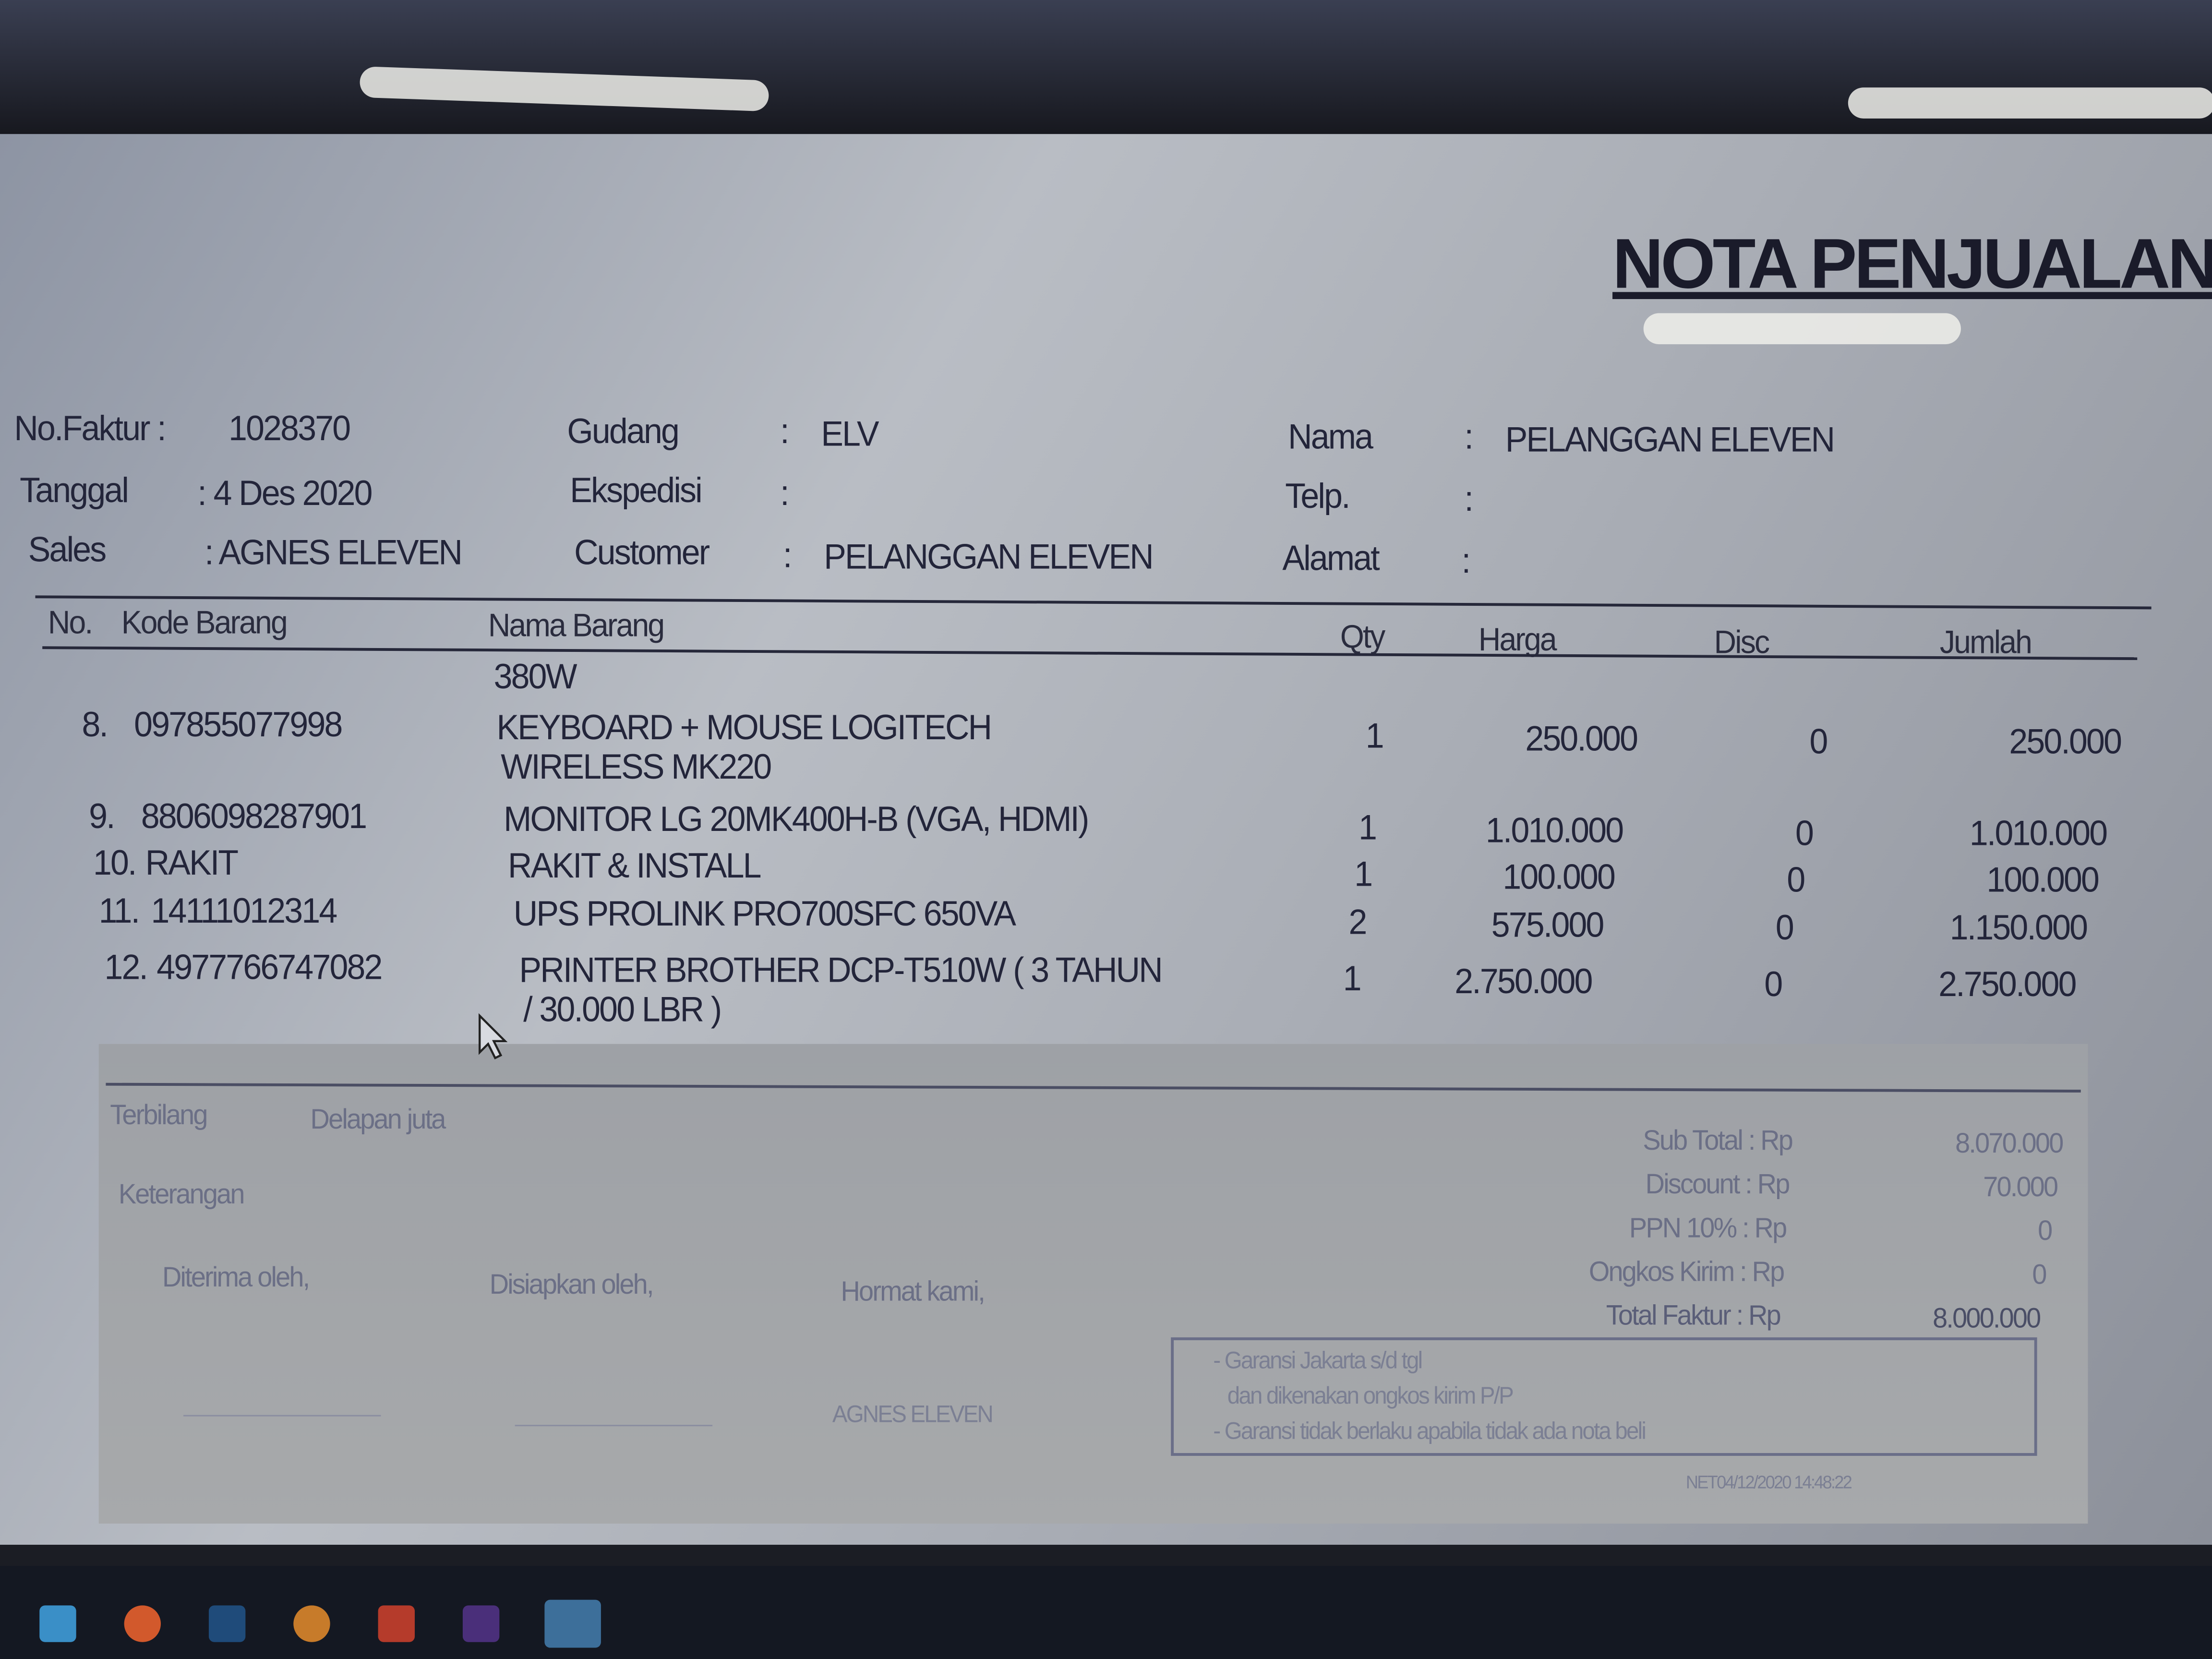 This screenshot has width=2212, height=1659. I want to click on row-jumlah: 2.750.000, so click(2007, 985).